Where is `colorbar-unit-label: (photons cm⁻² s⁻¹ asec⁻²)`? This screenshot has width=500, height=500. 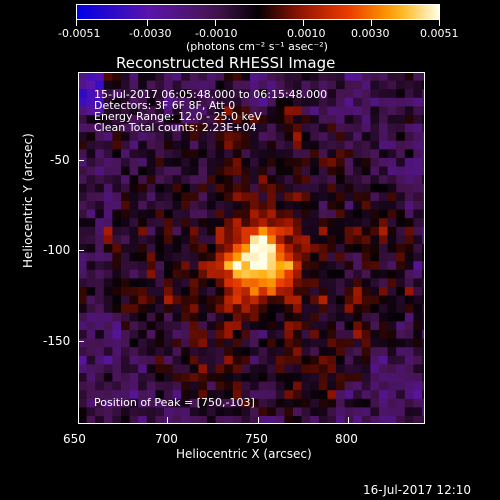
colorbar-unit-label: (photons cm⁻² s⁻¹ asec⁻²) is located at coordinates (257, 46).